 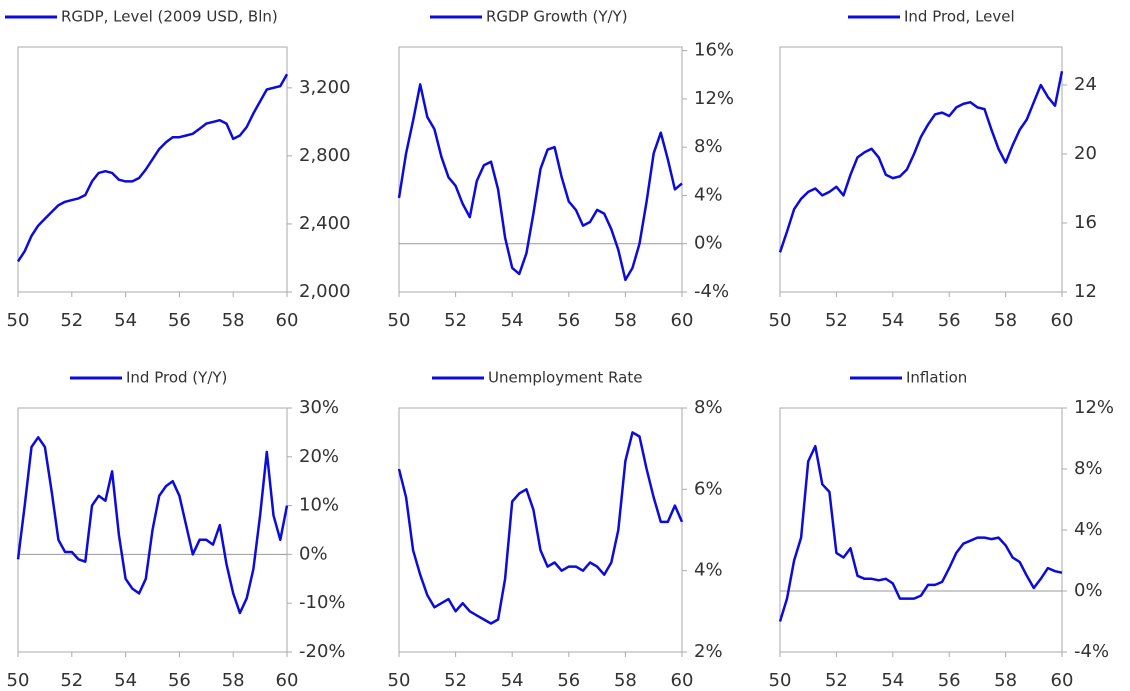 What do you see at coordinates (322, 602) in the screenshot?
I see `y-tick-label: -10%` at bounding box center [322, 602].